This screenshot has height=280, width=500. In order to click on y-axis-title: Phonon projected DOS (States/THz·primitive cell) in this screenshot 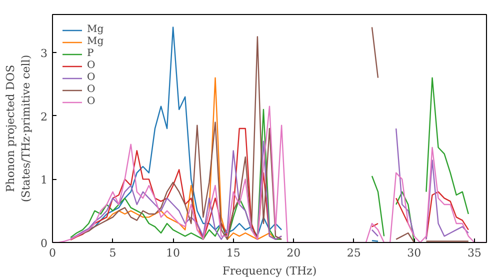, I will do `click(18, 128)`.